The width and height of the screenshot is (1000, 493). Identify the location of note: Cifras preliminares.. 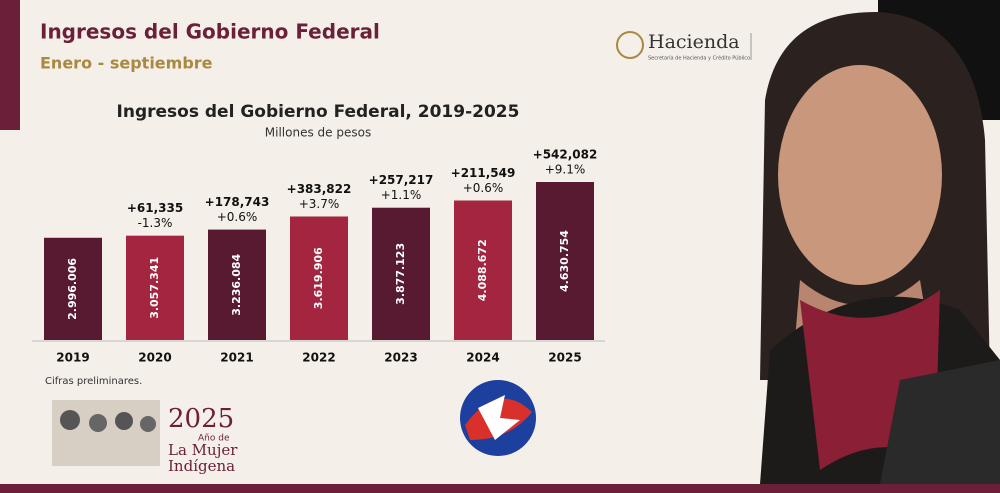
(93, 381).